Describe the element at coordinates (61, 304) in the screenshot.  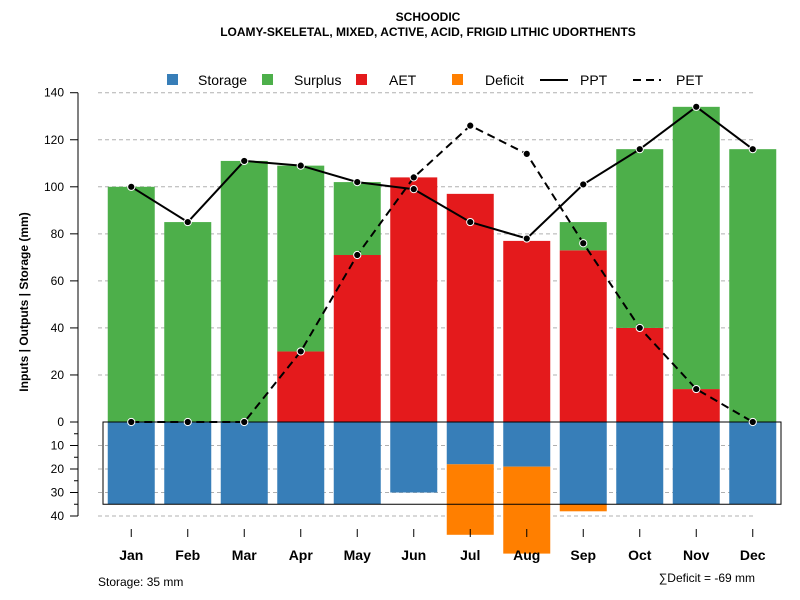
I see `y-axis: 0 20 40 60 80 100 120 140 10 20 30 40` at that location.